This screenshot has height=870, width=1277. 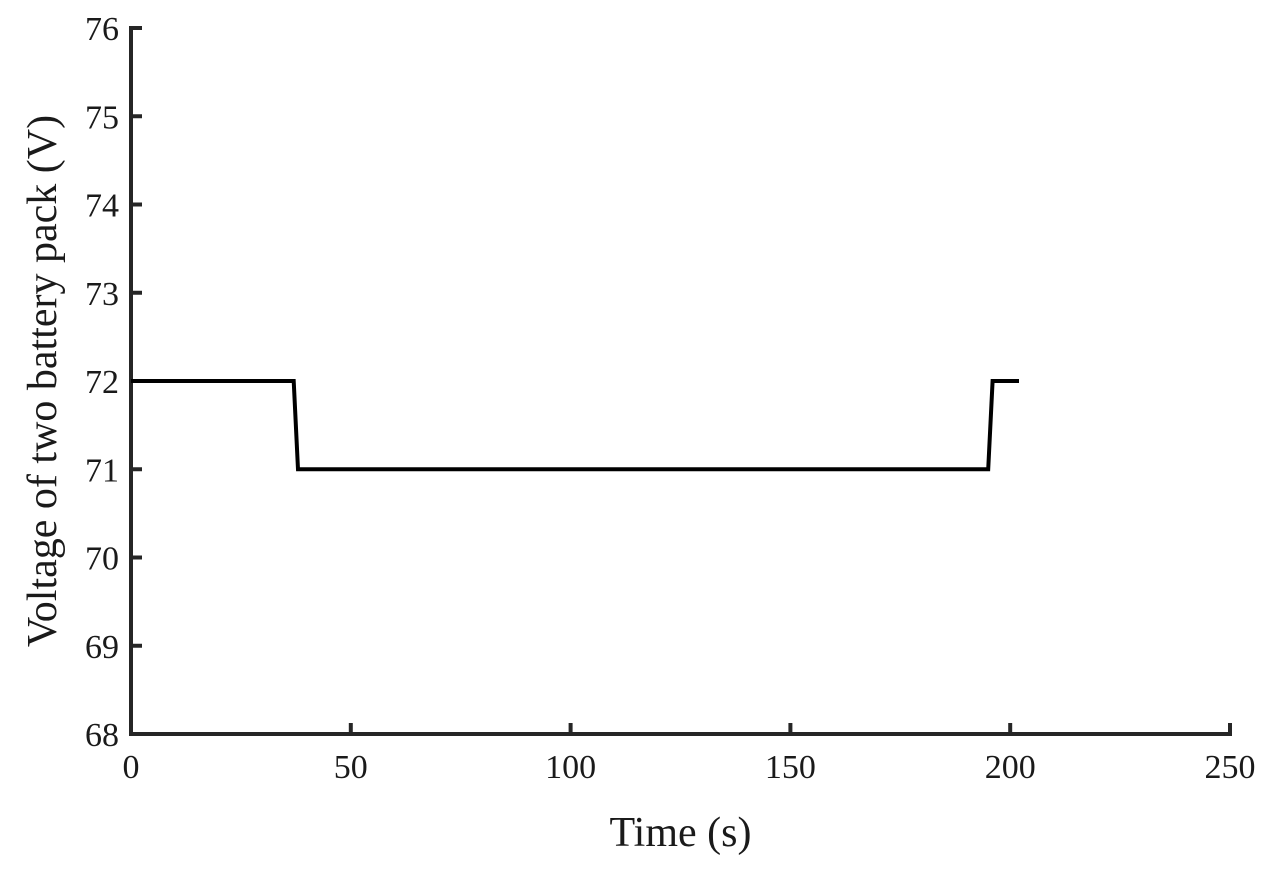 What do you see at coordinates (1230, 767) in the screenshot?
I see `x-tick-label: 250` at bounding box center [1230, 767].